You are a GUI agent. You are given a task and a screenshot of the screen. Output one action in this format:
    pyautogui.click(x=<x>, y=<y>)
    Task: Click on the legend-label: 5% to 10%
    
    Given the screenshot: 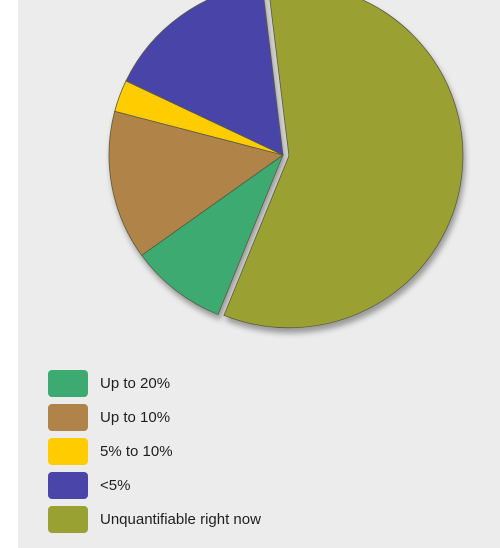 What is the action you would take?
    pyautogui.click(x=136, y=451)
    